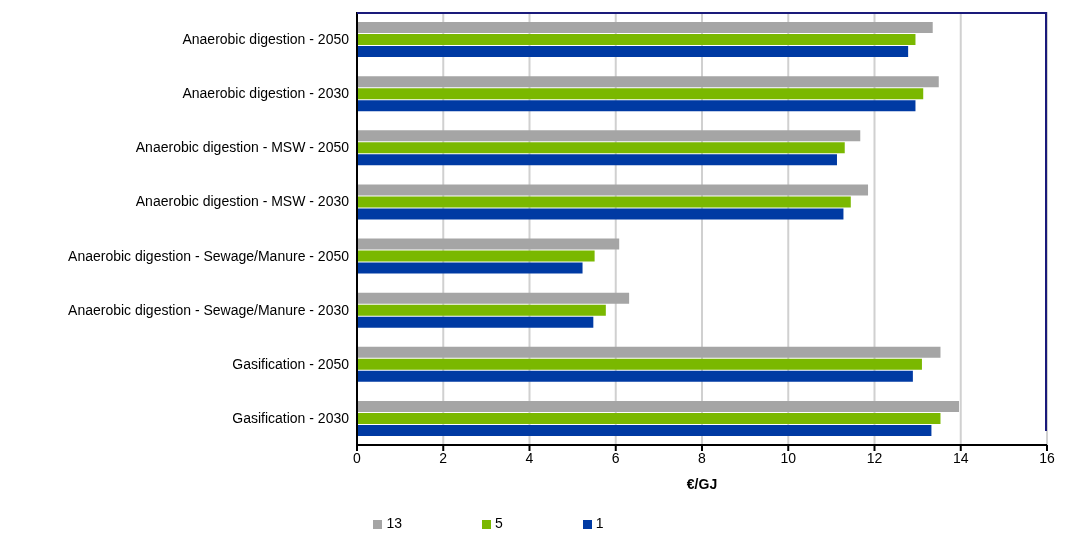  I want to click on y-tick-label: Anaerobic digestion - 2030, so click(266, 93).